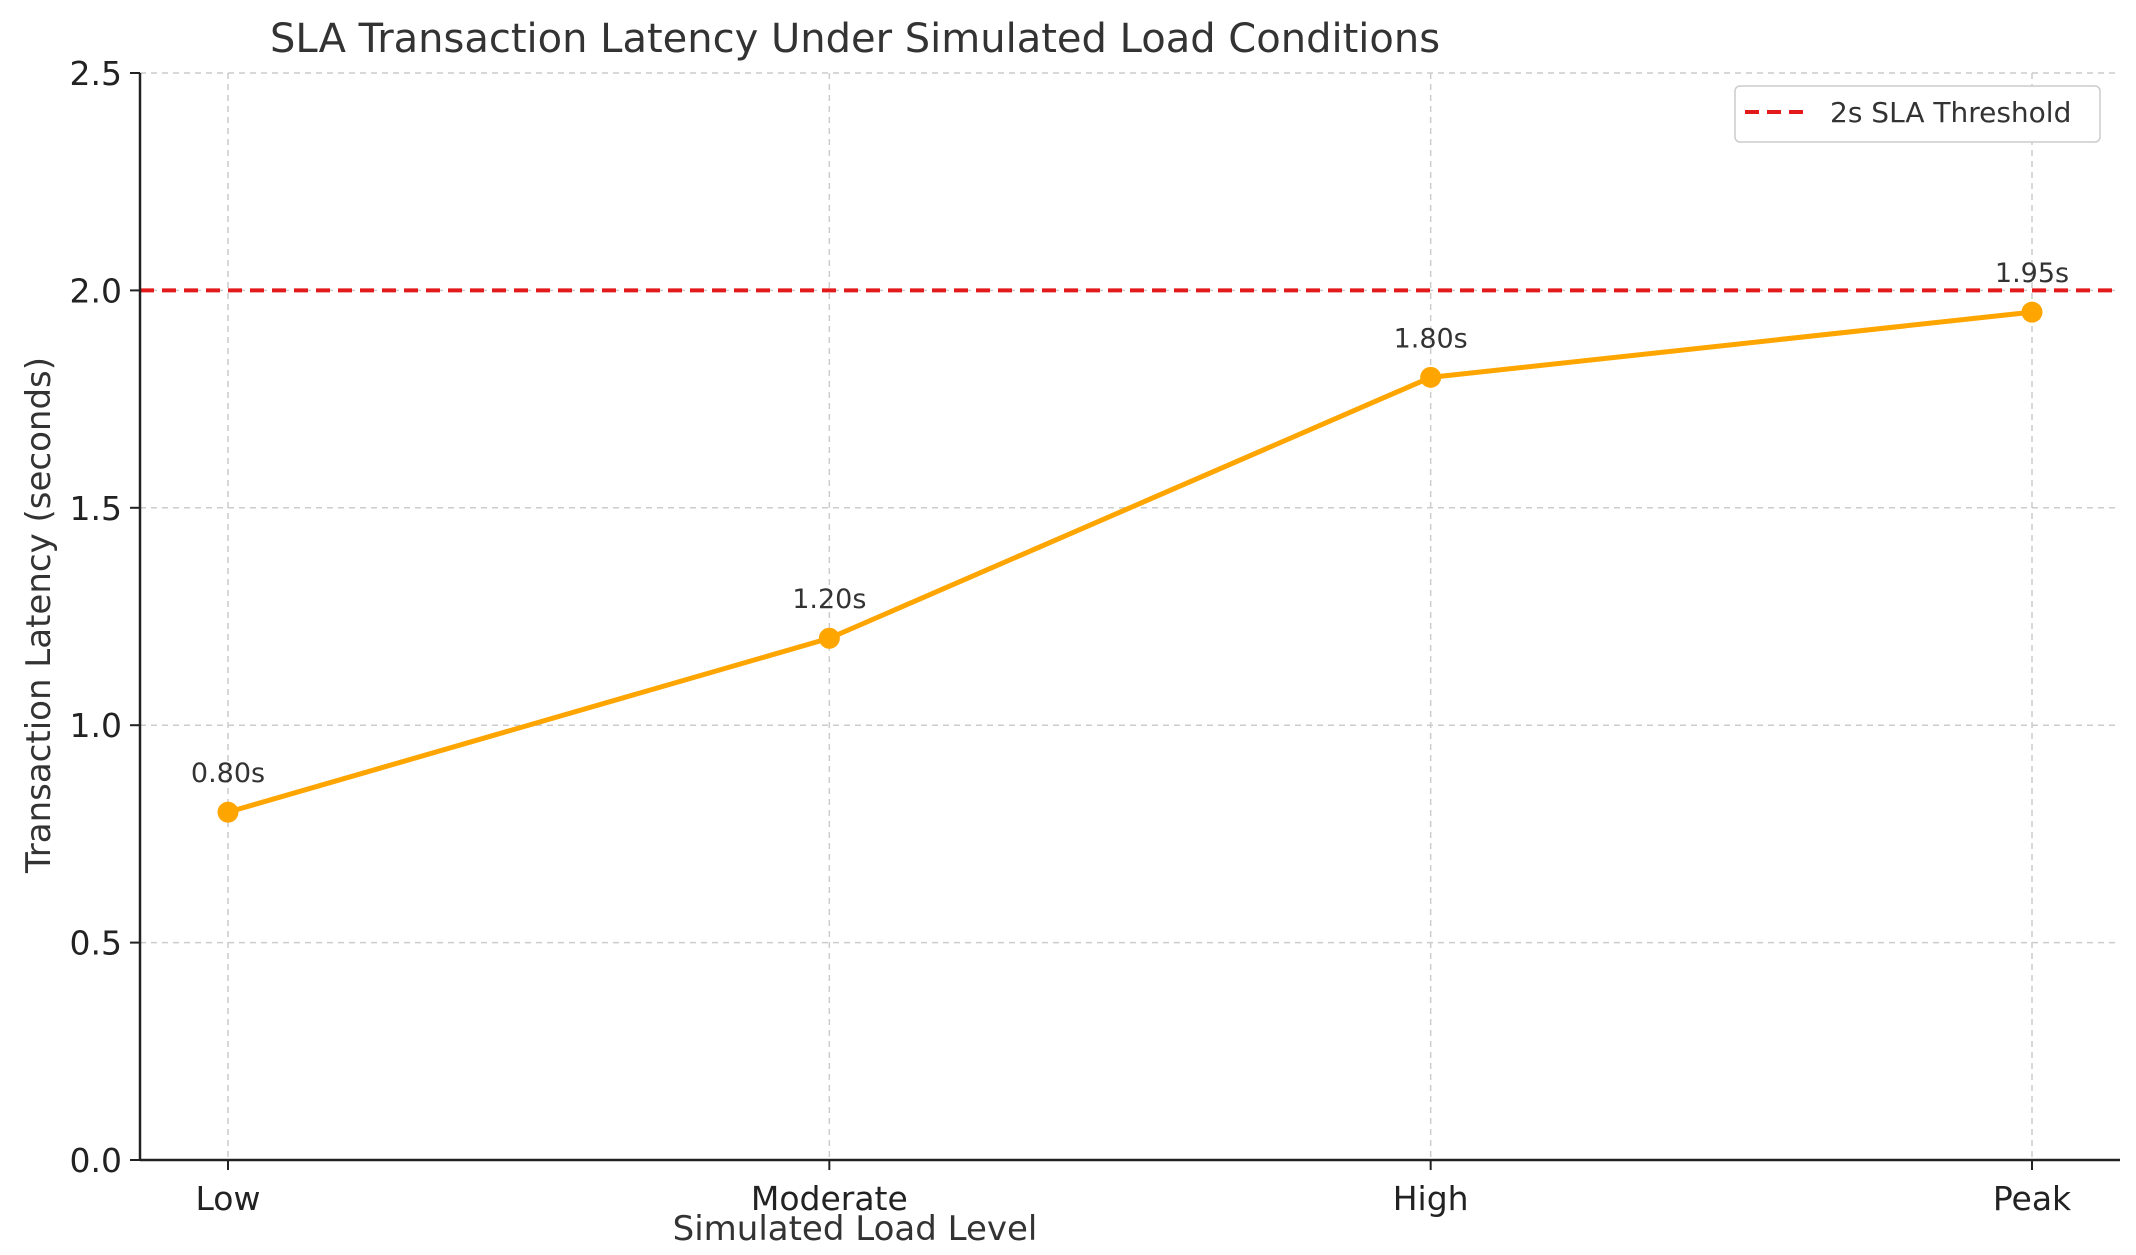 This screenshot has width=2136, height=1255. Describe the element at coordinates (96, 1160) in the screenshot. I see `y-tick-label: 0.0` at that location.